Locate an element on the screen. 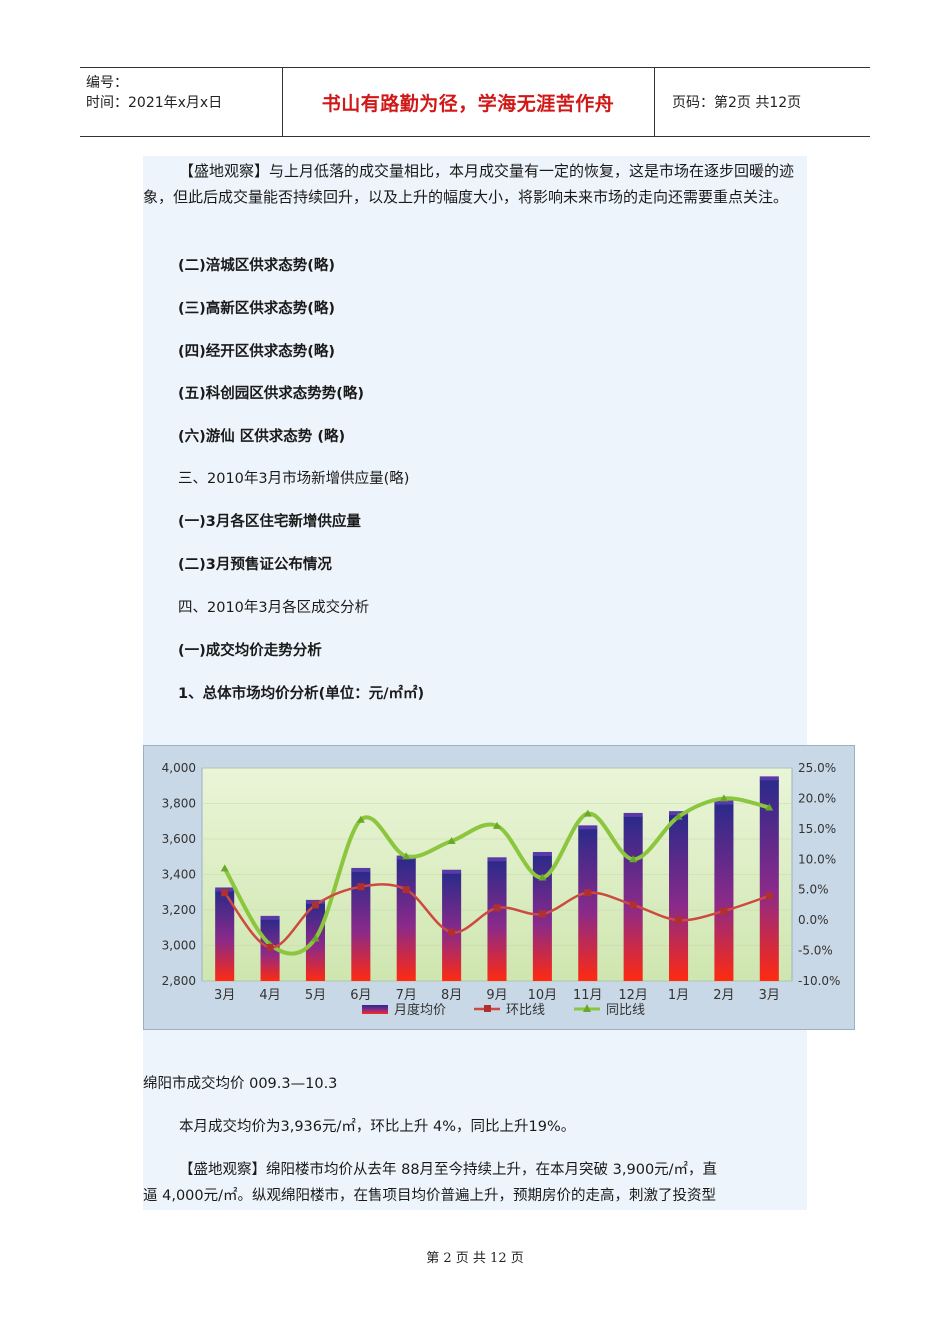 This screenshot has height=1344, width=950. x-tick-label: 9月 is located at coordinates (496, 995).